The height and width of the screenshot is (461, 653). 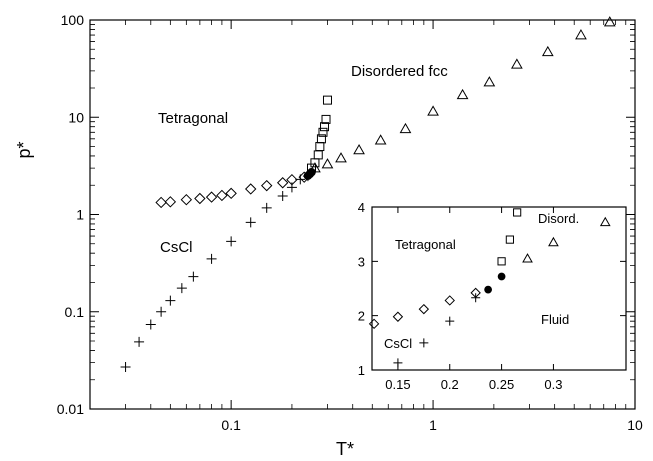 I want to click on inset-label-disordered: Disord., so click(x=558, y=218).